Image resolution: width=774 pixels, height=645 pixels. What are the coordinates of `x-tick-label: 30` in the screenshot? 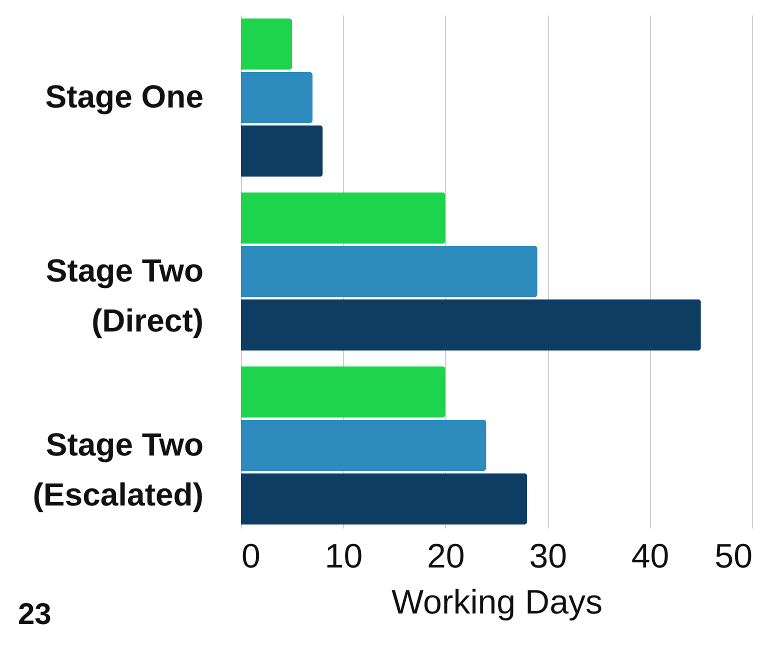 It's located at (548, 557).